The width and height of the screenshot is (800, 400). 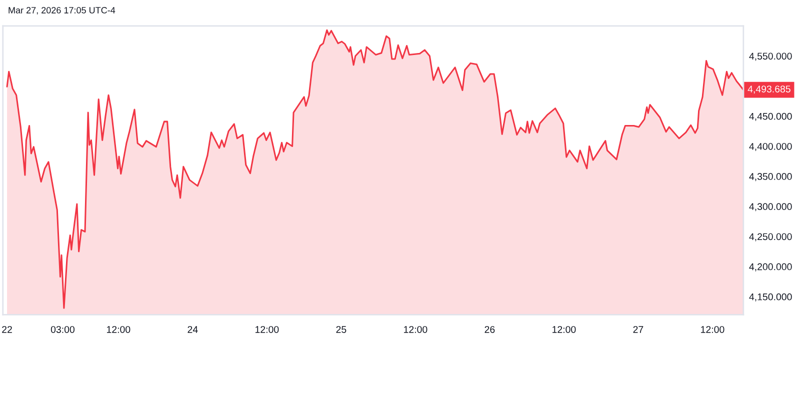 I want to click on y-tick-label: 4,250.000, so click(x=770, y=237).